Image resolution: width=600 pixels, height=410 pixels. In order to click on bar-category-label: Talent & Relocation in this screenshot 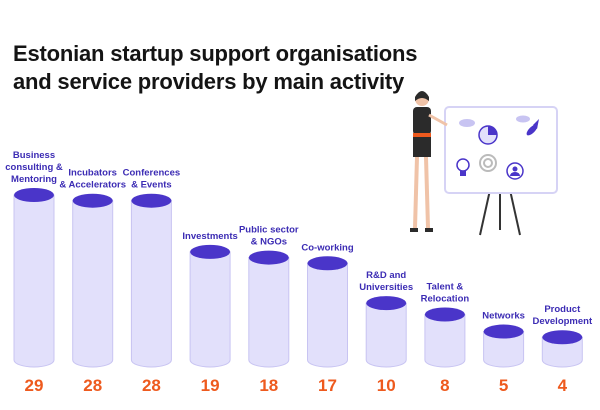, I will do `click(445, 292)`.